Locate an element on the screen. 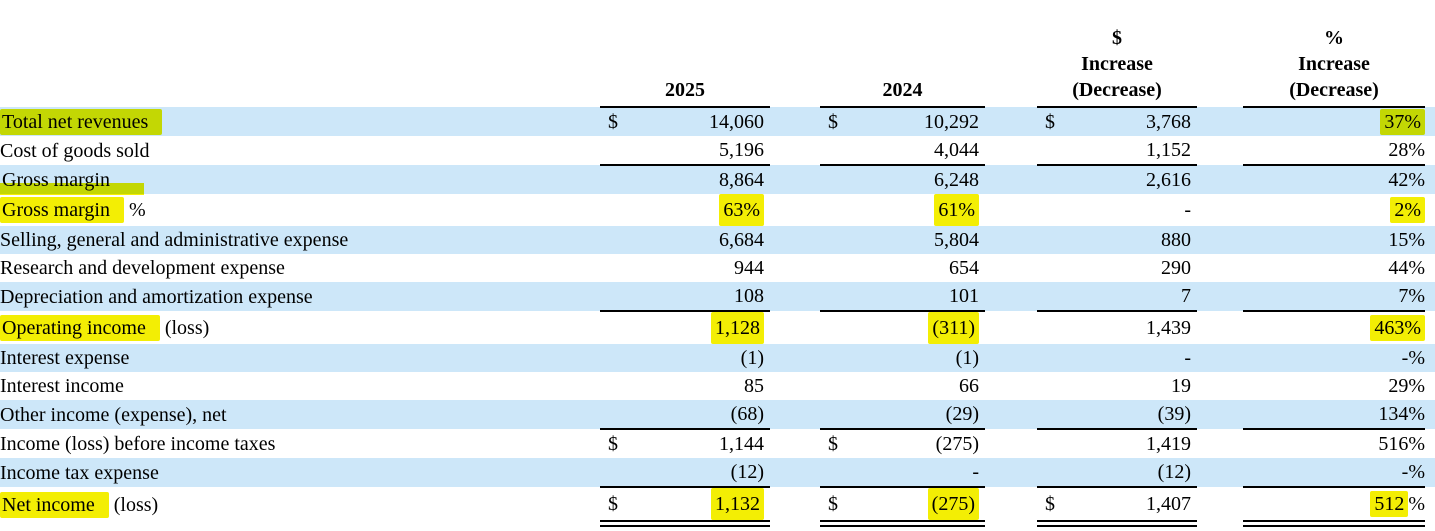 The height and width of the screenshot is (531, 1435). value-2024: (311) is located at coordinates (902, 327).